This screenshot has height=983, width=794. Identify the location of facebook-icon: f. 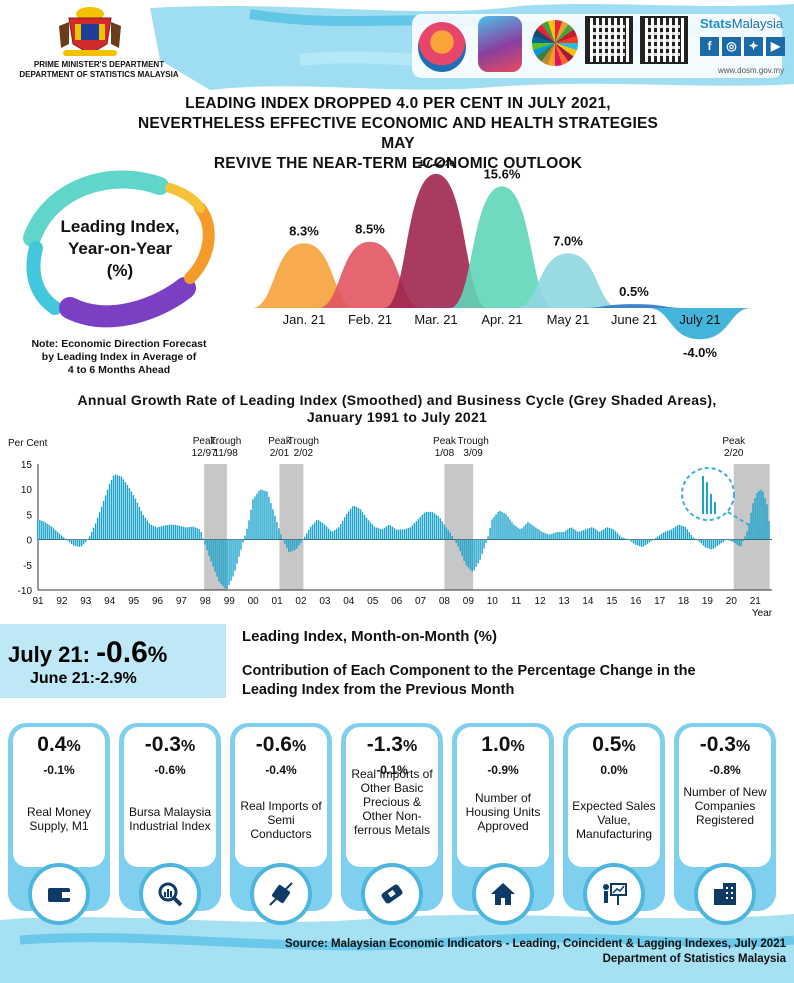
(709, 46).